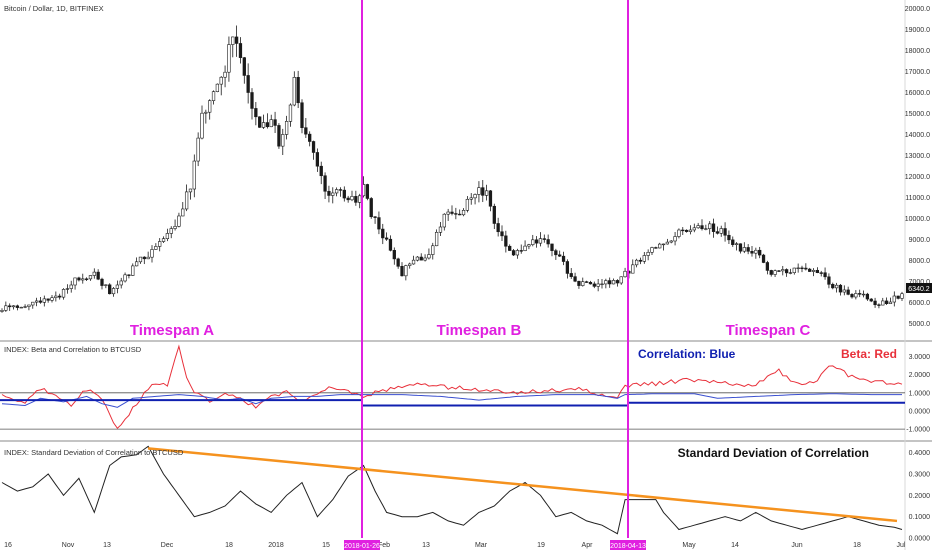 The image size is (932, 555). Describe the element at coordinates (172, 330) in the screenshot. I see `timespan-a-label: Timespan A` at that location.